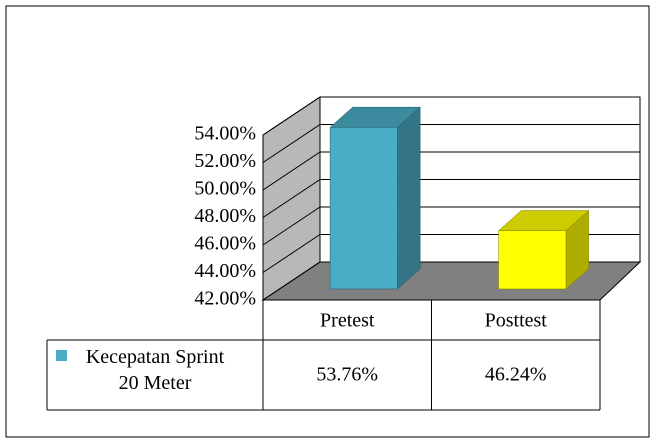  Describe the element at coordinates (61, 355) in the screenshot. I see `legend-swatch` at that location.